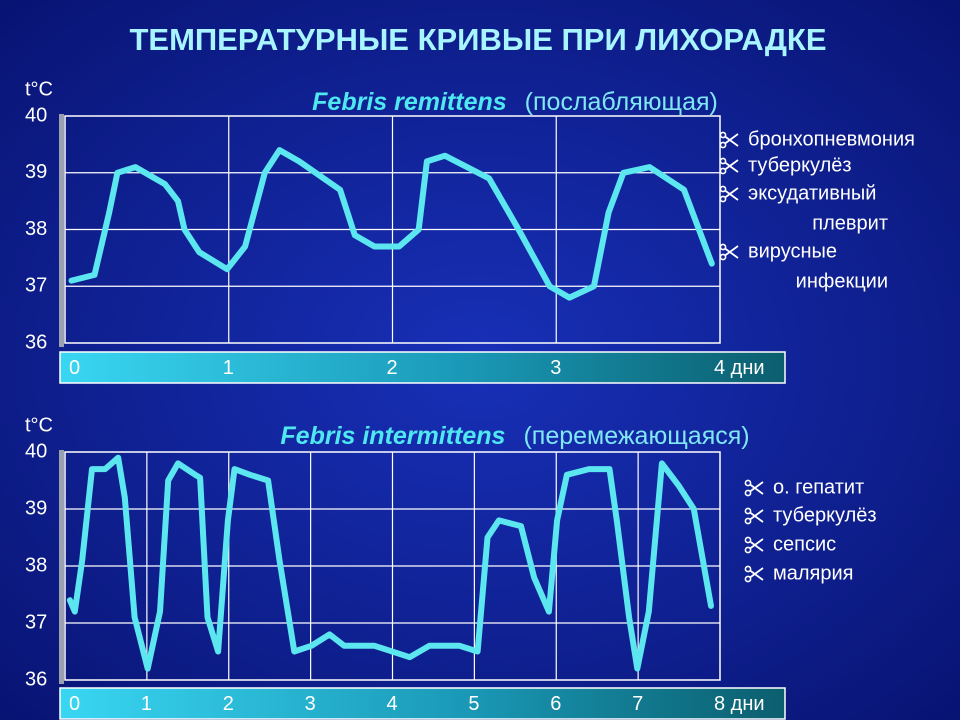 The image size is (960, 720). I want to click on annotation: о. гепатит, so click(818, 487).